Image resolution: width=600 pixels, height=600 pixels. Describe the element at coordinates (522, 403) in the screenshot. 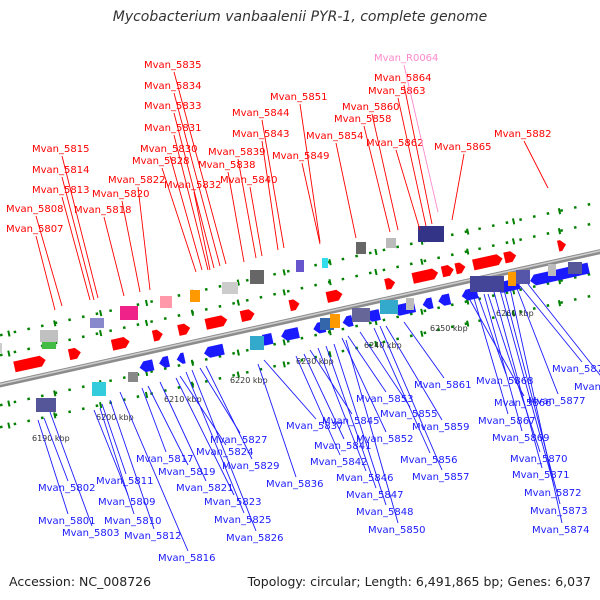

I see `gene-label-mvan_5866: Mvan_5866` at that location.